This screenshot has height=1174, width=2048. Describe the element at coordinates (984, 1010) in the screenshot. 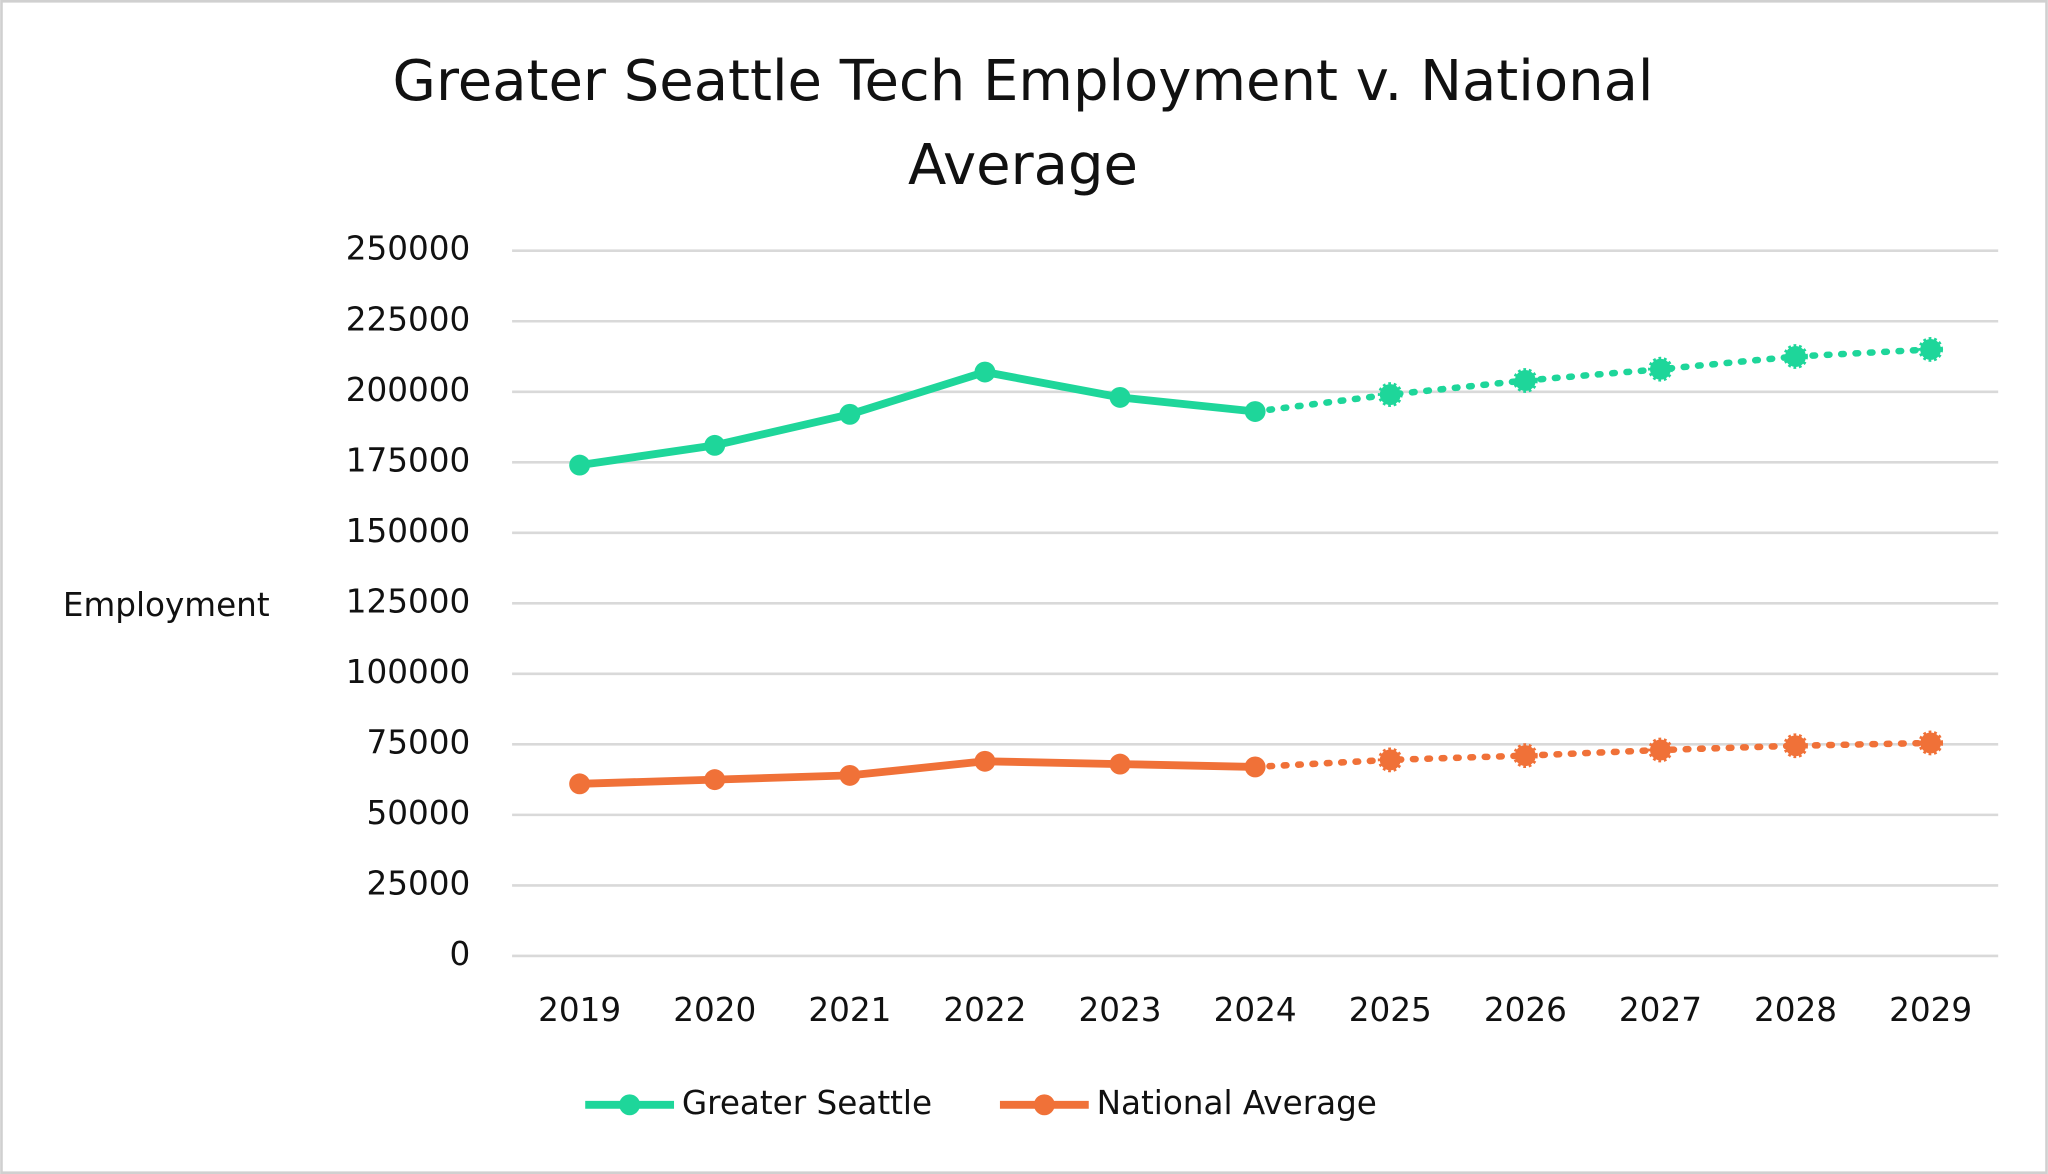

I see `x-tick-label: 2022` at that location.